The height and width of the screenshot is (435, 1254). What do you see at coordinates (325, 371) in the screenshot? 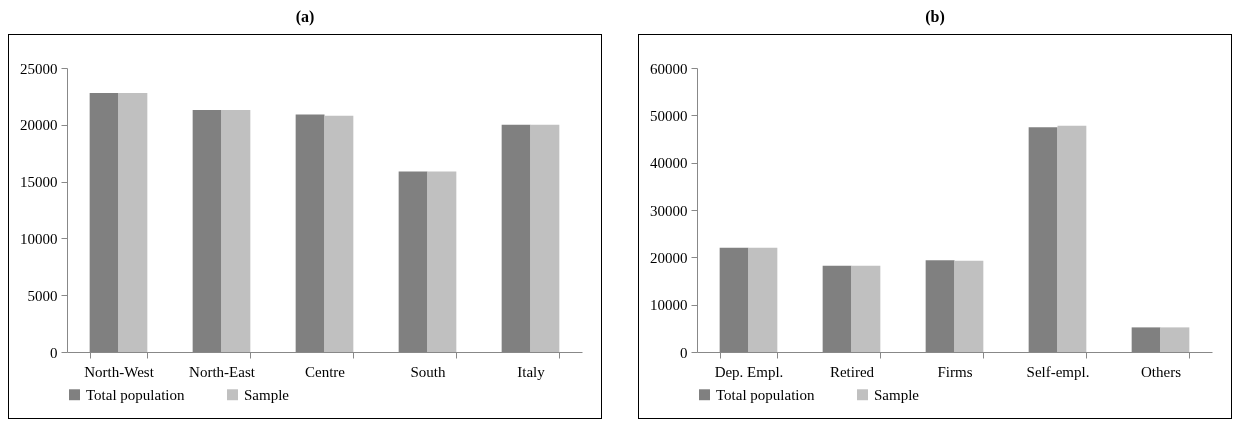
I see `x-tick-label: Centre` at bounding box center [325, 371].